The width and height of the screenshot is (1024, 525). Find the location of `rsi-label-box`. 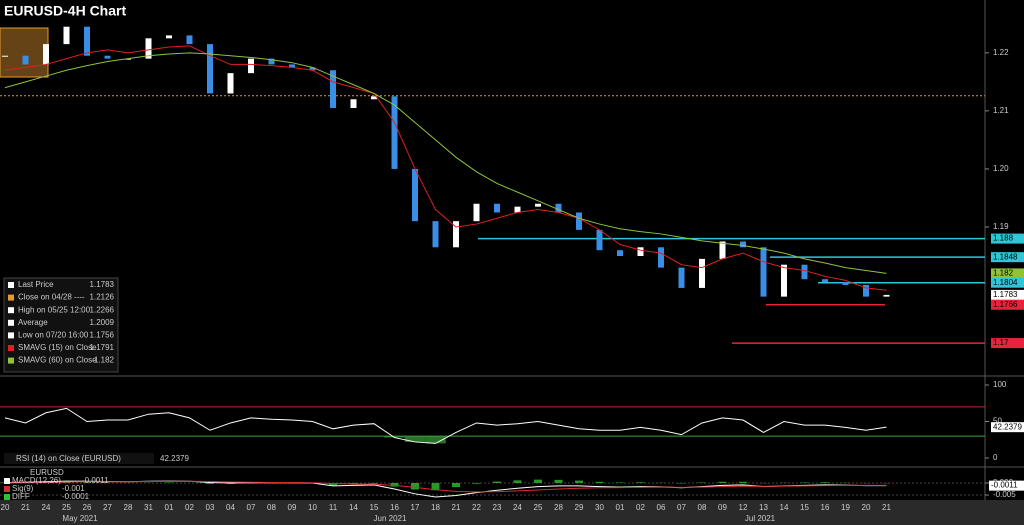

rsi-label-box is located at coordinates (79, 458).